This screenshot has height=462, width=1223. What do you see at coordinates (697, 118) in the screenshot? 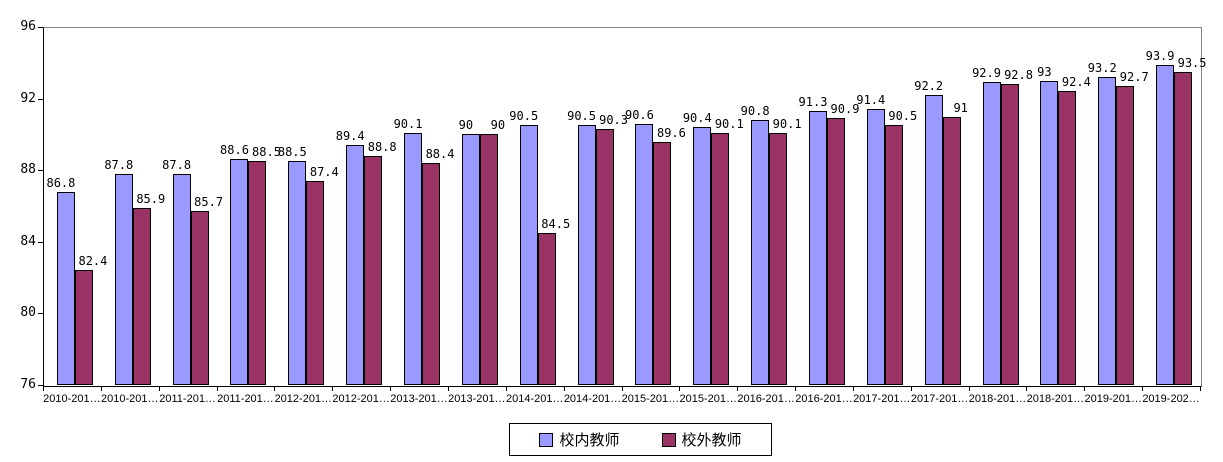
I see `bar-value-label: 90.4` at bounding box center [697, 118].